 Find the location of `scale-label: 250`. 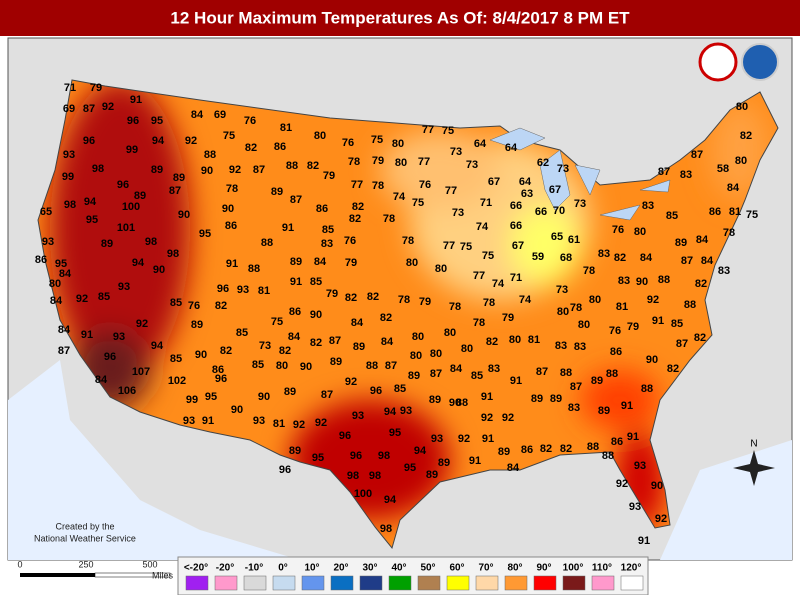

scale-label: 250 is located at coordinates (85, 564).